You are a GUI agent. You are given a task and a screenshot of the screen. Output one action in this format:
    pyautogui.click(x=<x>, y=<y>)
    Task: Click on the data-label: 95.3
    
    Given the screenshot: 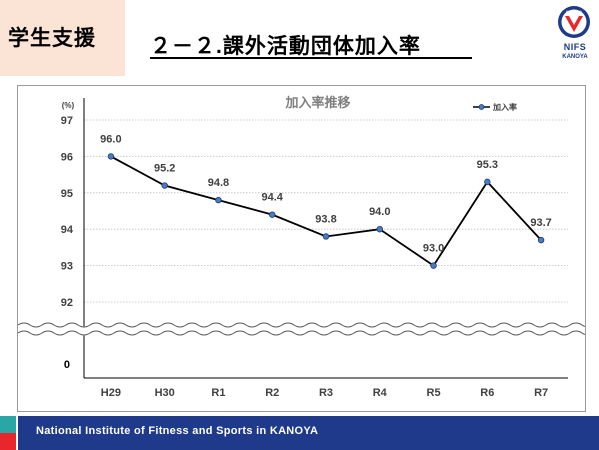 What is the action you would take?
    pyautogui.click(x=487, y=165)
    